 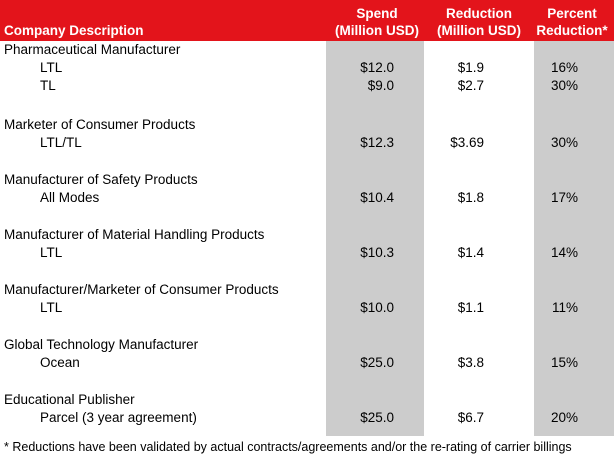 I want to click on header-spend-line2: (Million USD), so click(x=377, y=30).